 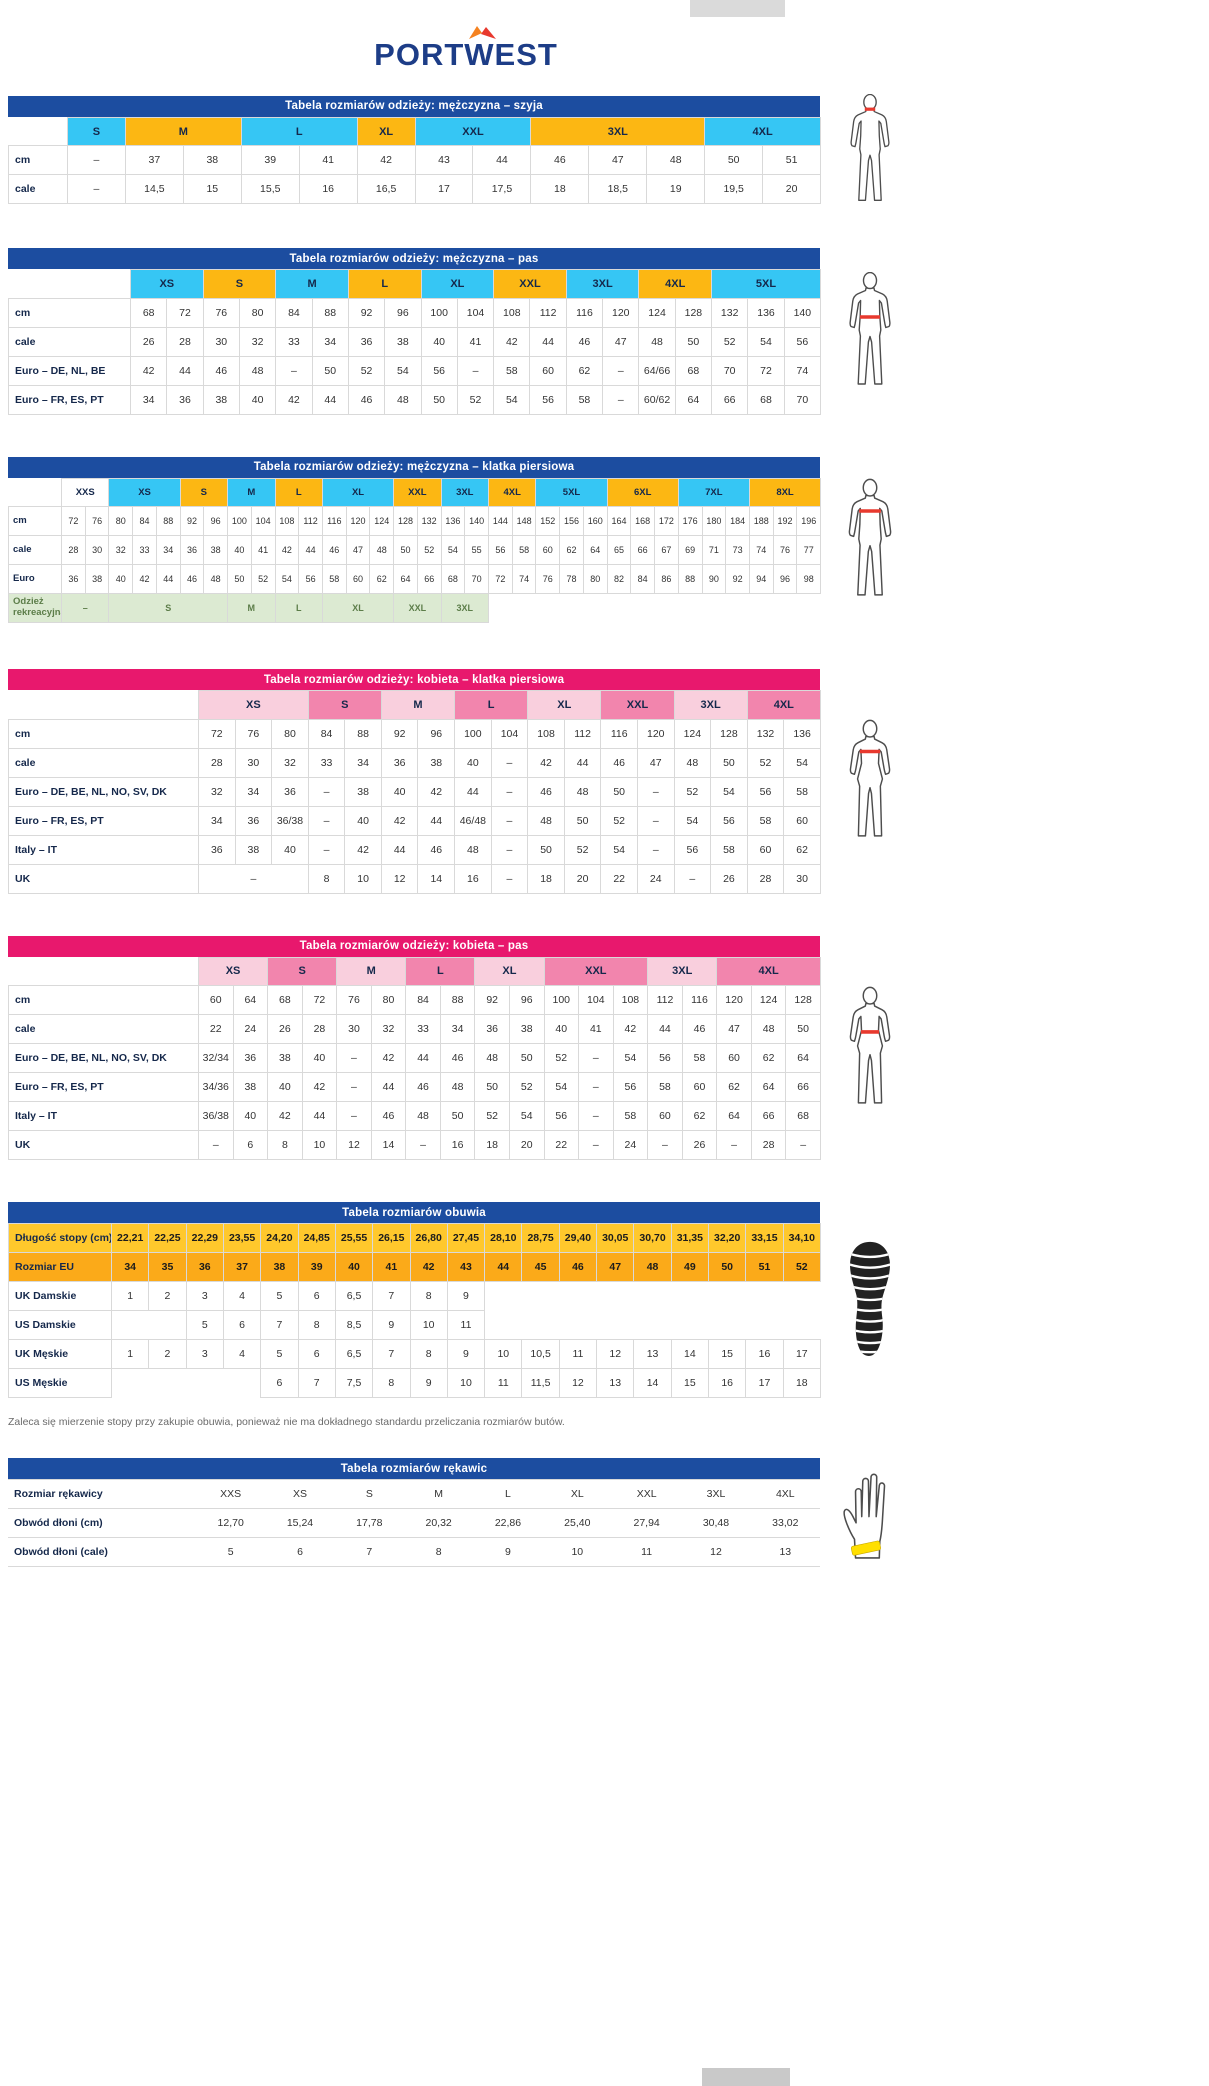 I want to click on table-cell: 16, so click(x=764, y=1354).